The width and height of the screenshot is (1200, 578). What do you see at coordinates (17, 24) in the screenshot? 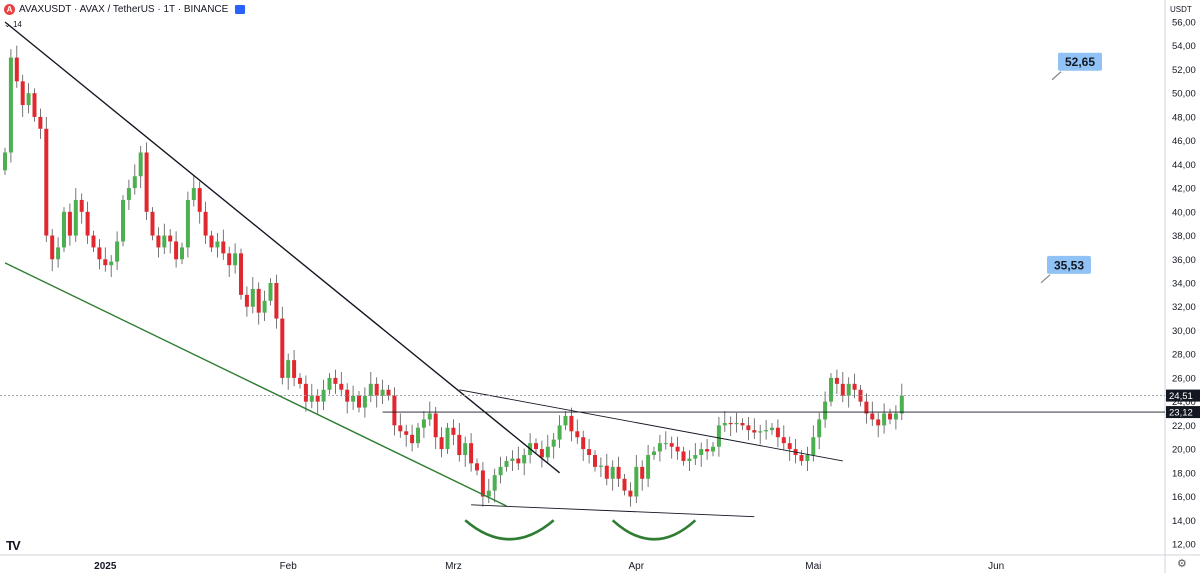
I see `interval-badge: 14` at bounding box center [17, 24].